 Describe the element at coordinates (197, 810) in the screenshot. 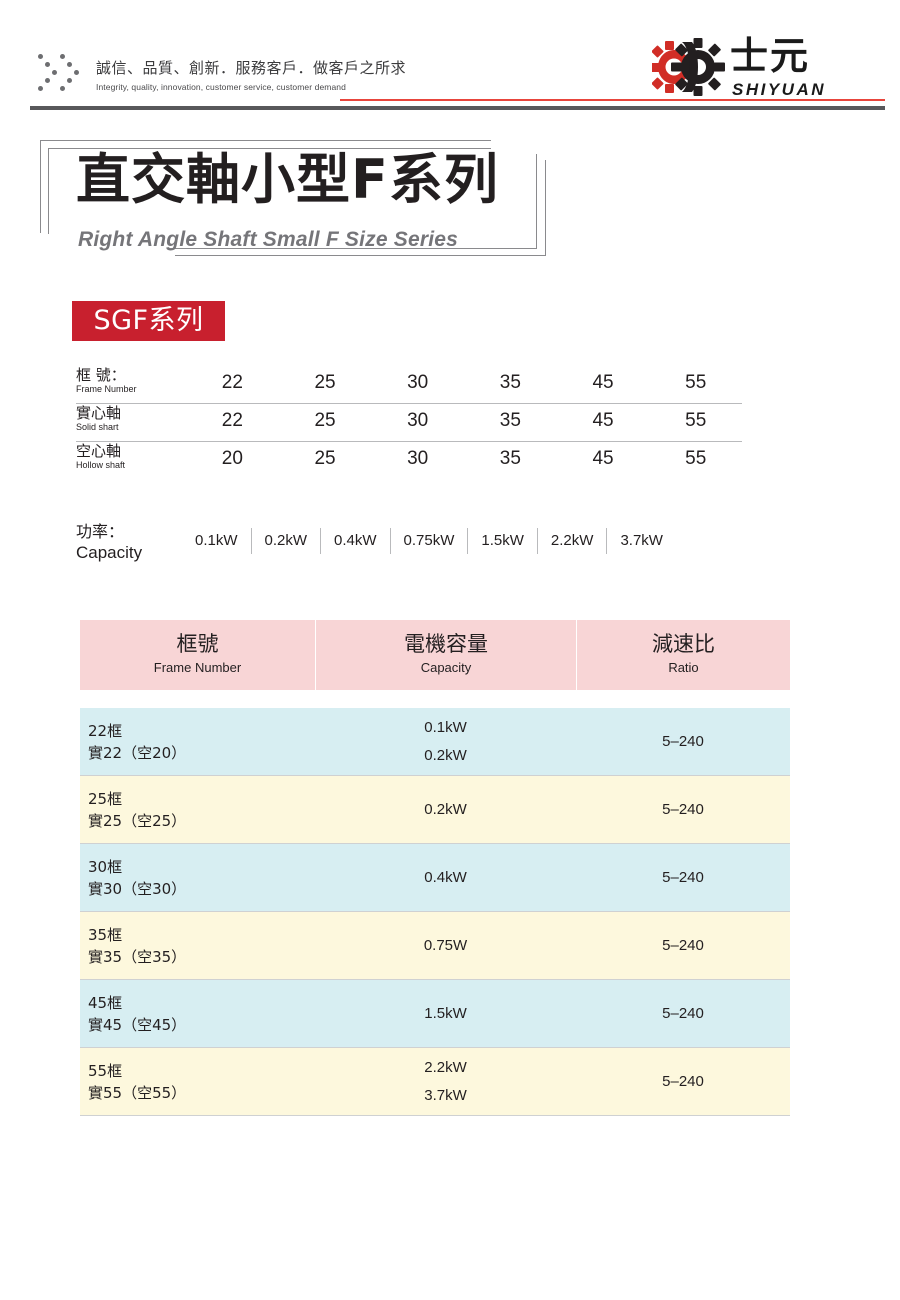

I see `cell-frame-number: 25框 實25（空25）` at that location.